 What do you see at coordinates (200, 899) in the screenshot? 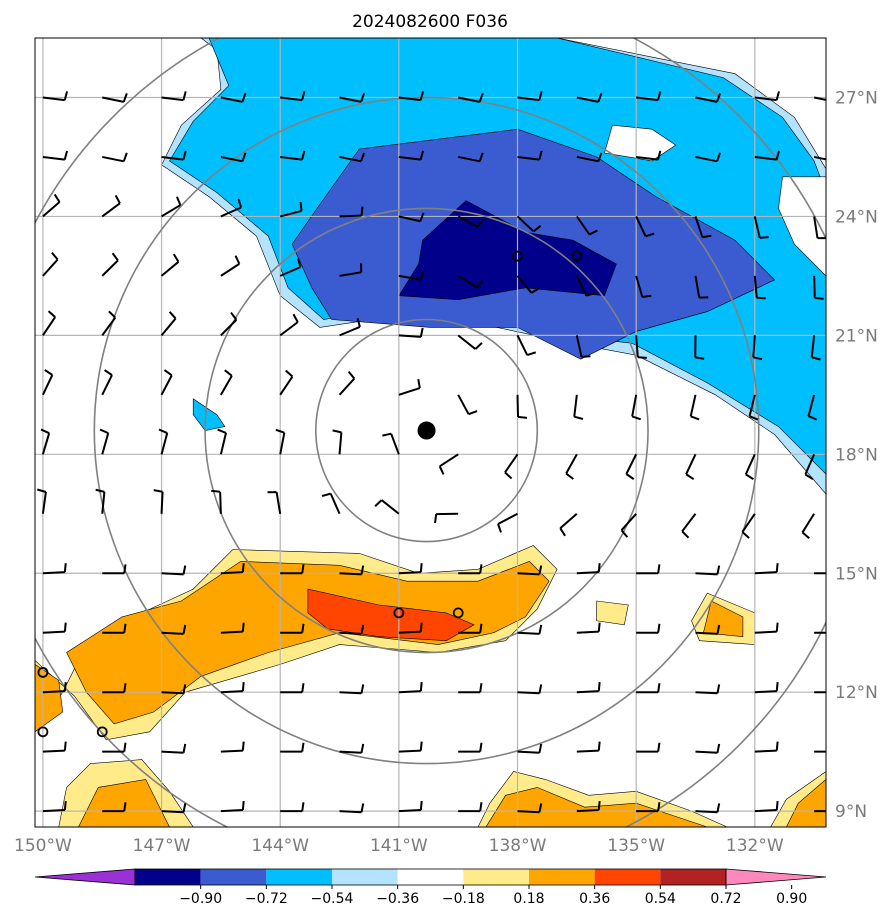
I see `colorbar-tick-label: −0.90` at bounding box center [200, 899].